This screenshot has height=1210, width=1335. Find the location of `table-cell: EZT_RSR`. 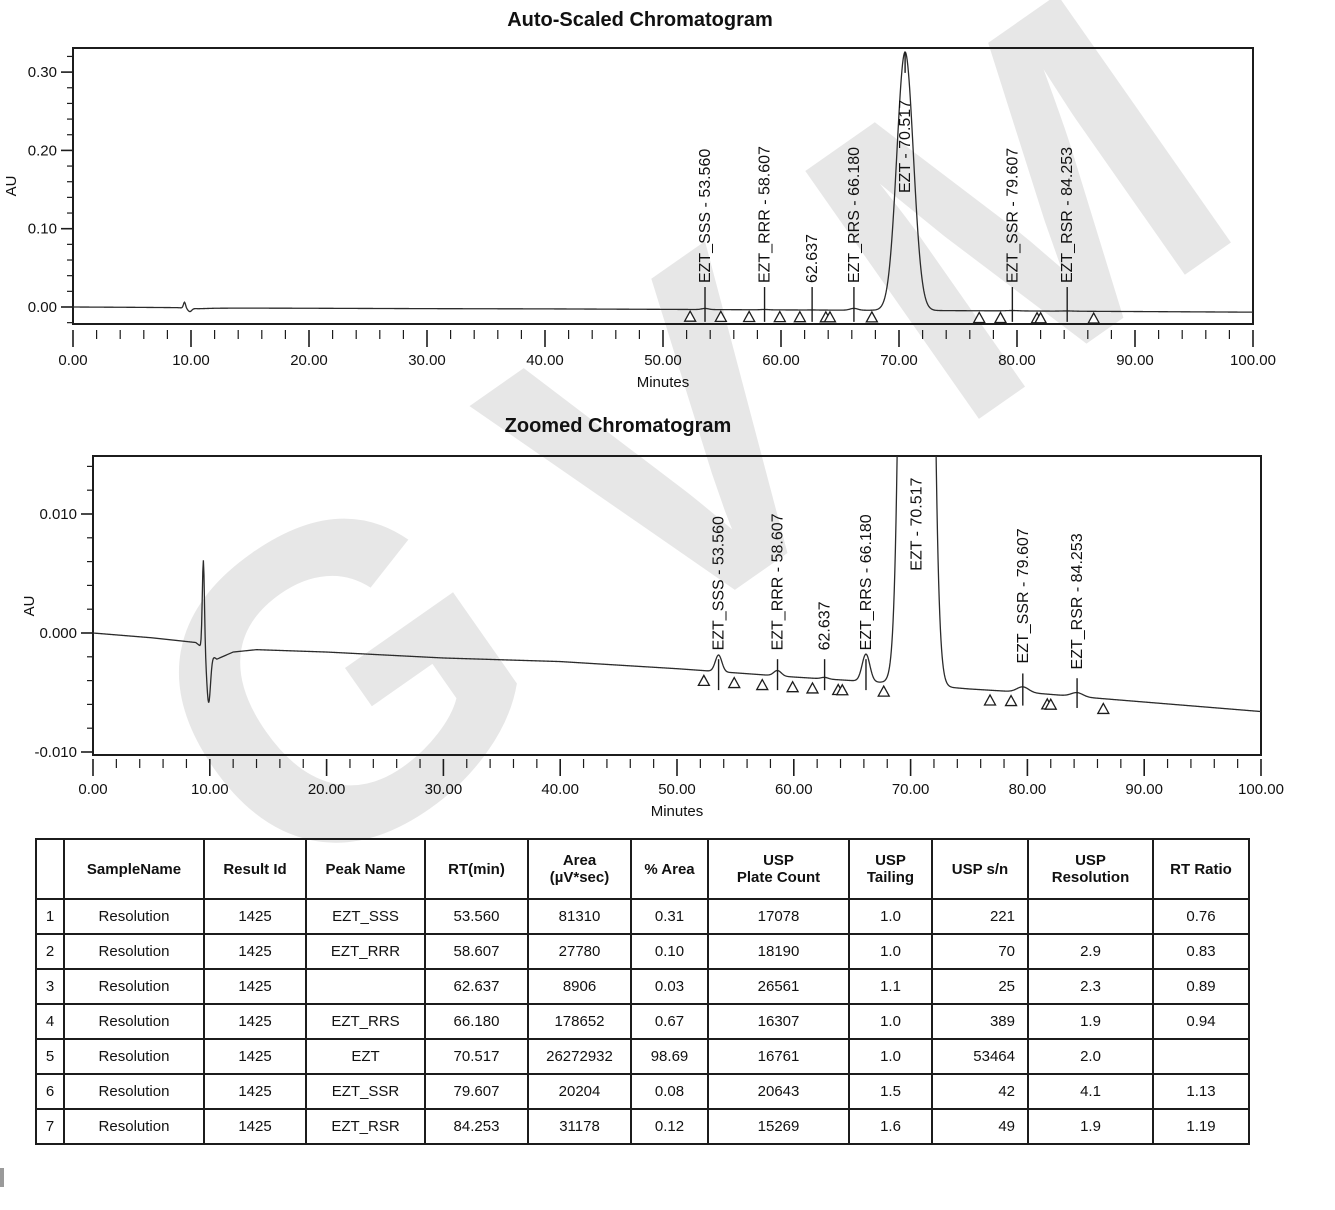

table-cell: EZT_RSR is located at coordinates (365, 1126).